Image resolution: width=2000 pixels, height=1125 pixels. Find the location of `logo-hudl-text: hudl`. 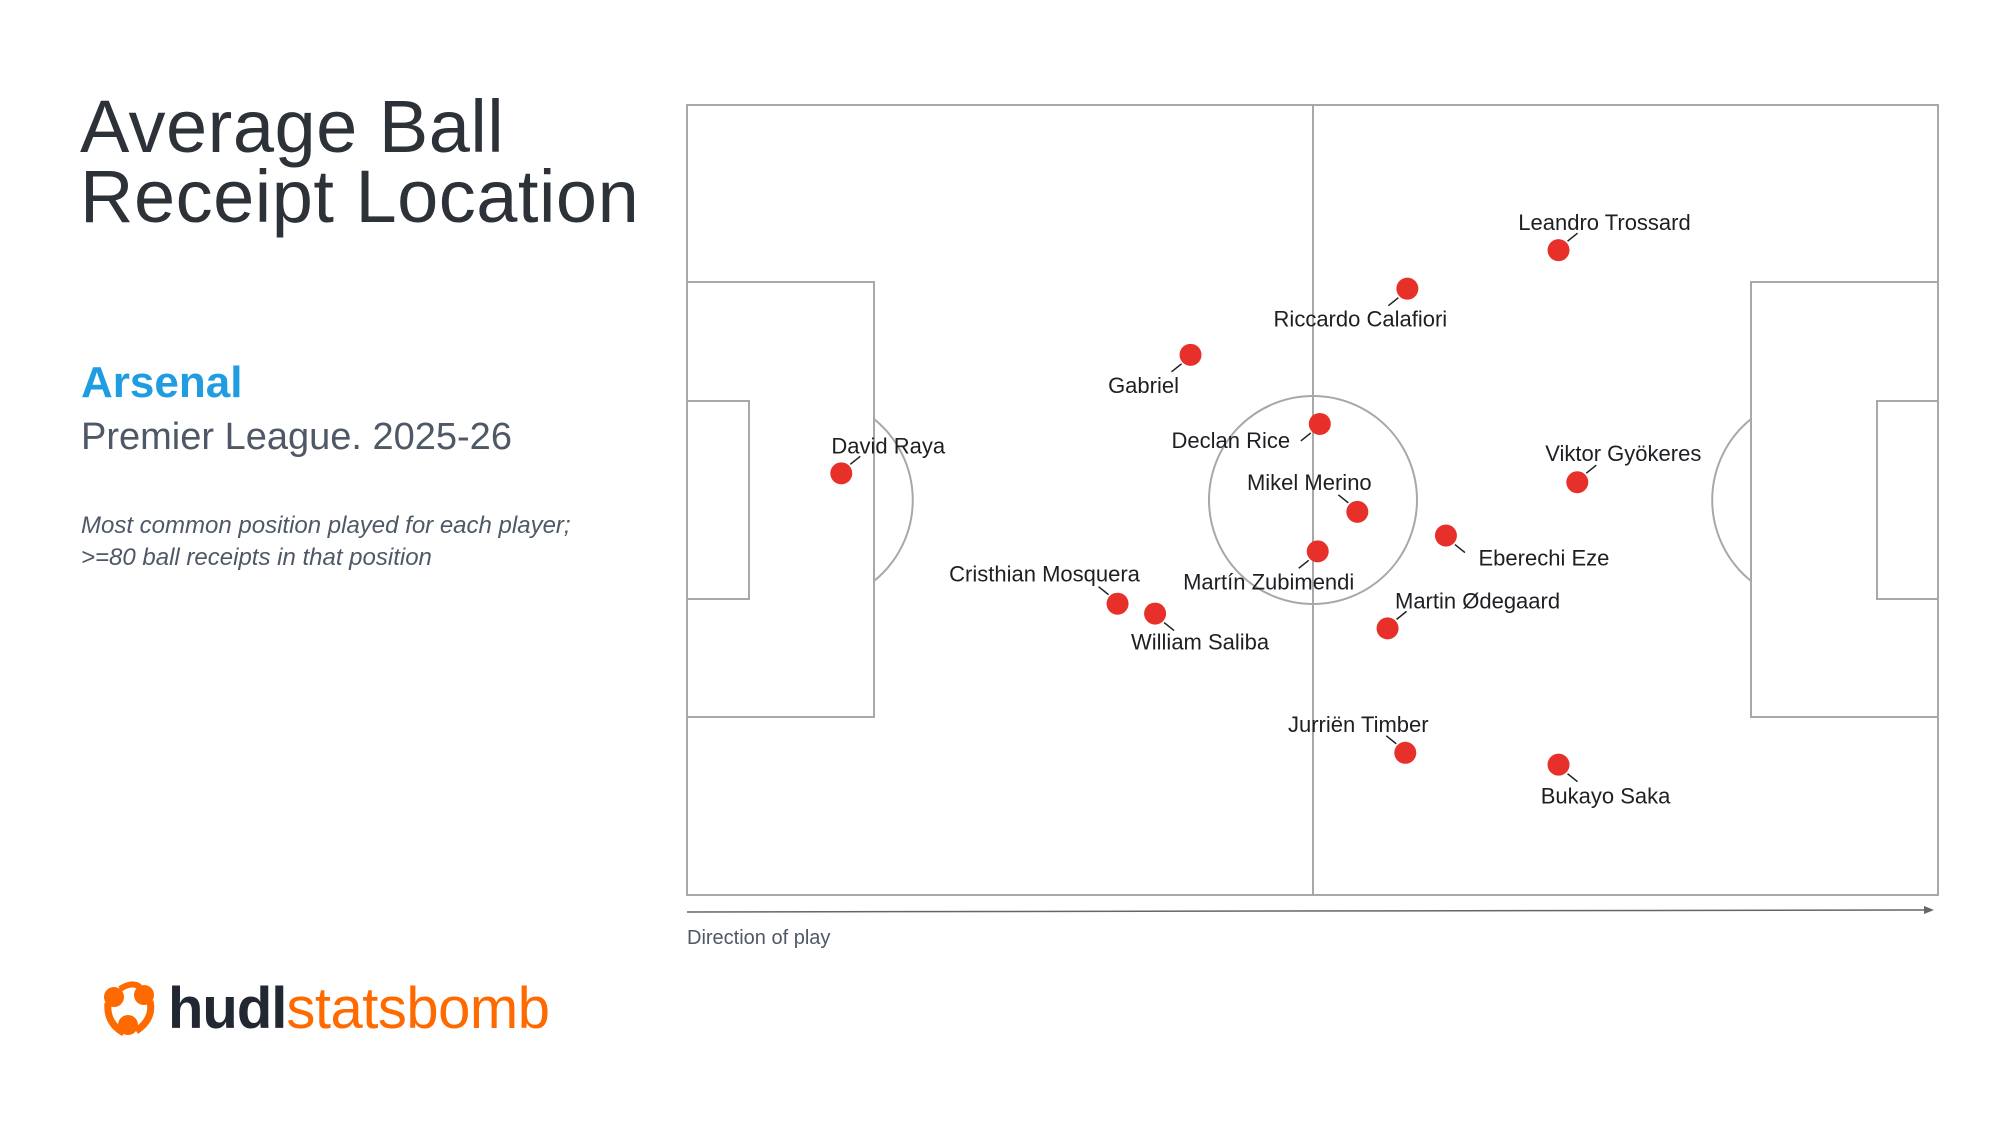

logo-hudl-text: hudl is located at coordinates (227, 1008).